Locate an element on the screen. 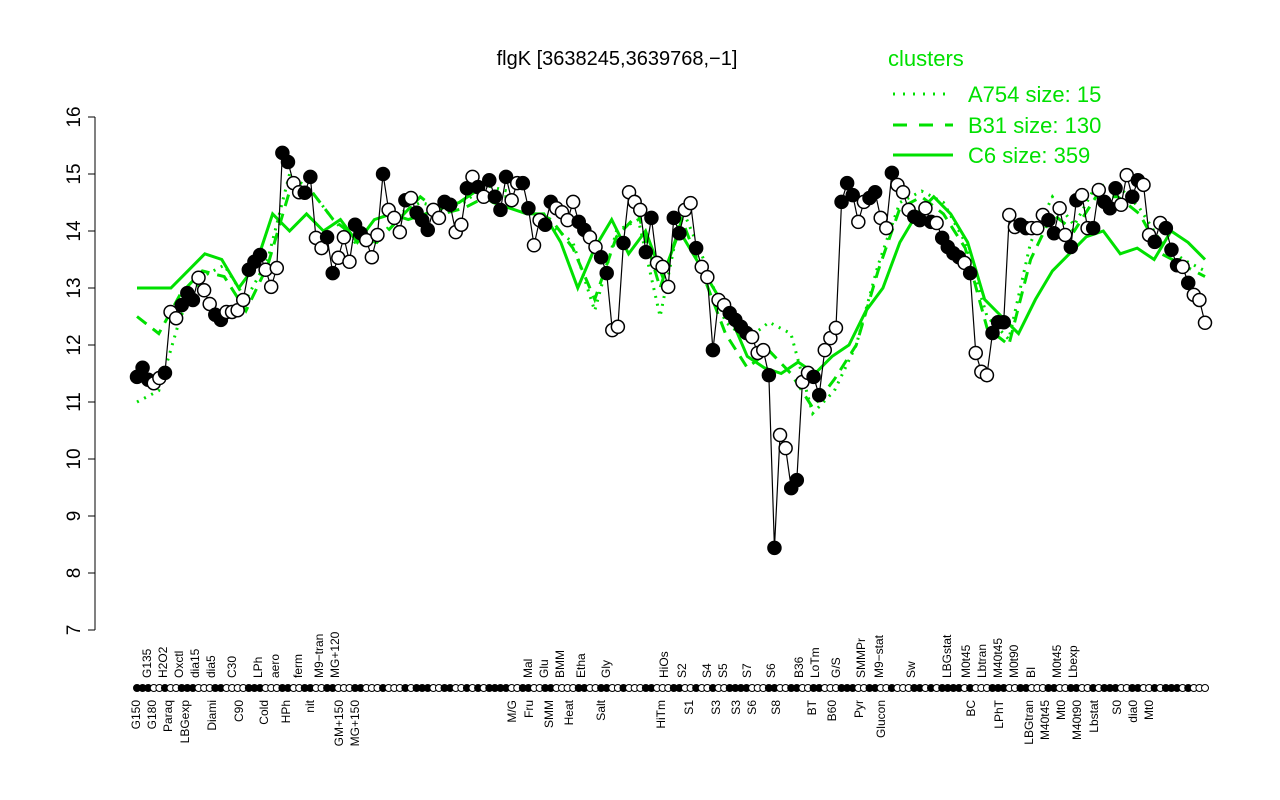 This screenshot has width=1280, height=800. y-tick-label: 12 is located at coordinates (74, 344).